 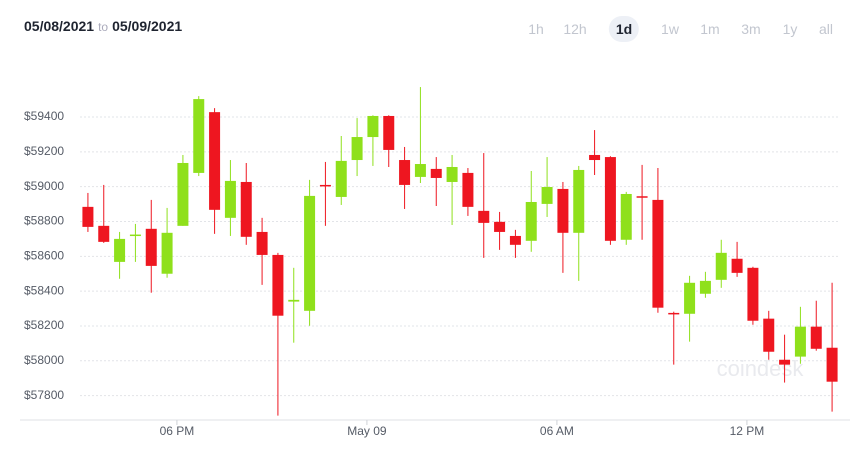 I want to click on date-range: 05/08/2021 to 05/09/2021, so click(x=103, y=26).